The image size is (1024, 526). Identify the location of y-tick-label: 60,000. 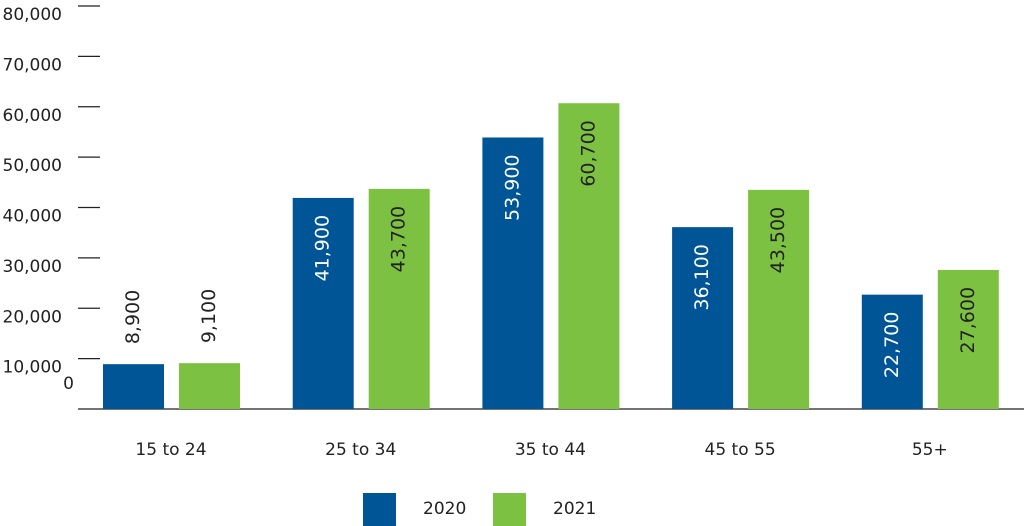
(32, 116).